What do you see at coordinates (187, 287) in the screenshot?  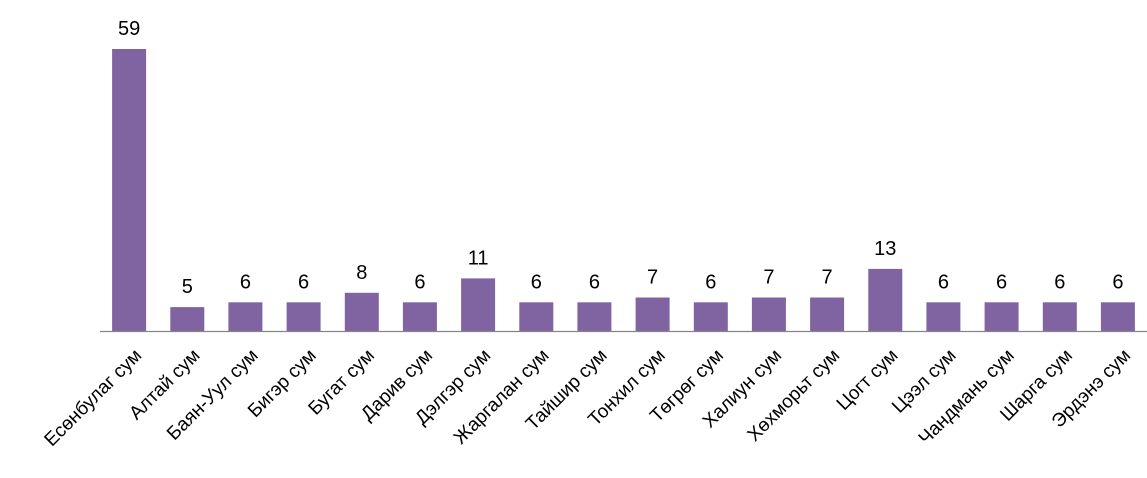 I see `data-label: 5` at bounding box center [187, 287].